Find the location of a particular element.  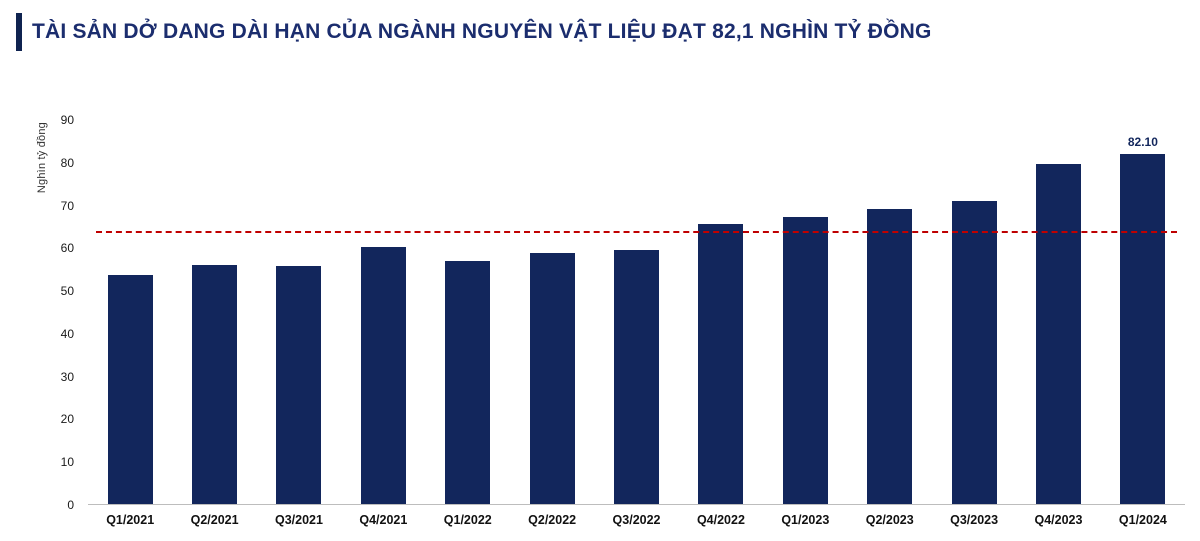

x-axis-label: Q1/2023 is located at coordinates (805, 520).